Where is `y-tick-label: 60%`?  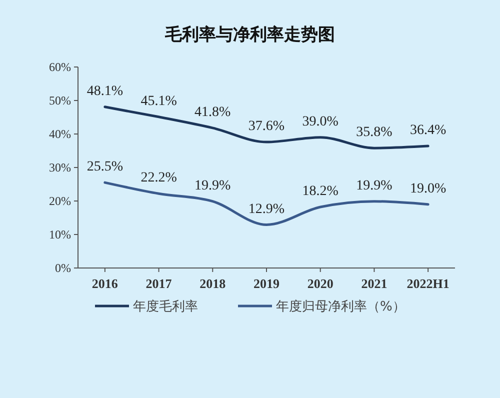 y-tick-label: 60% is located at coordinates (60, 67).